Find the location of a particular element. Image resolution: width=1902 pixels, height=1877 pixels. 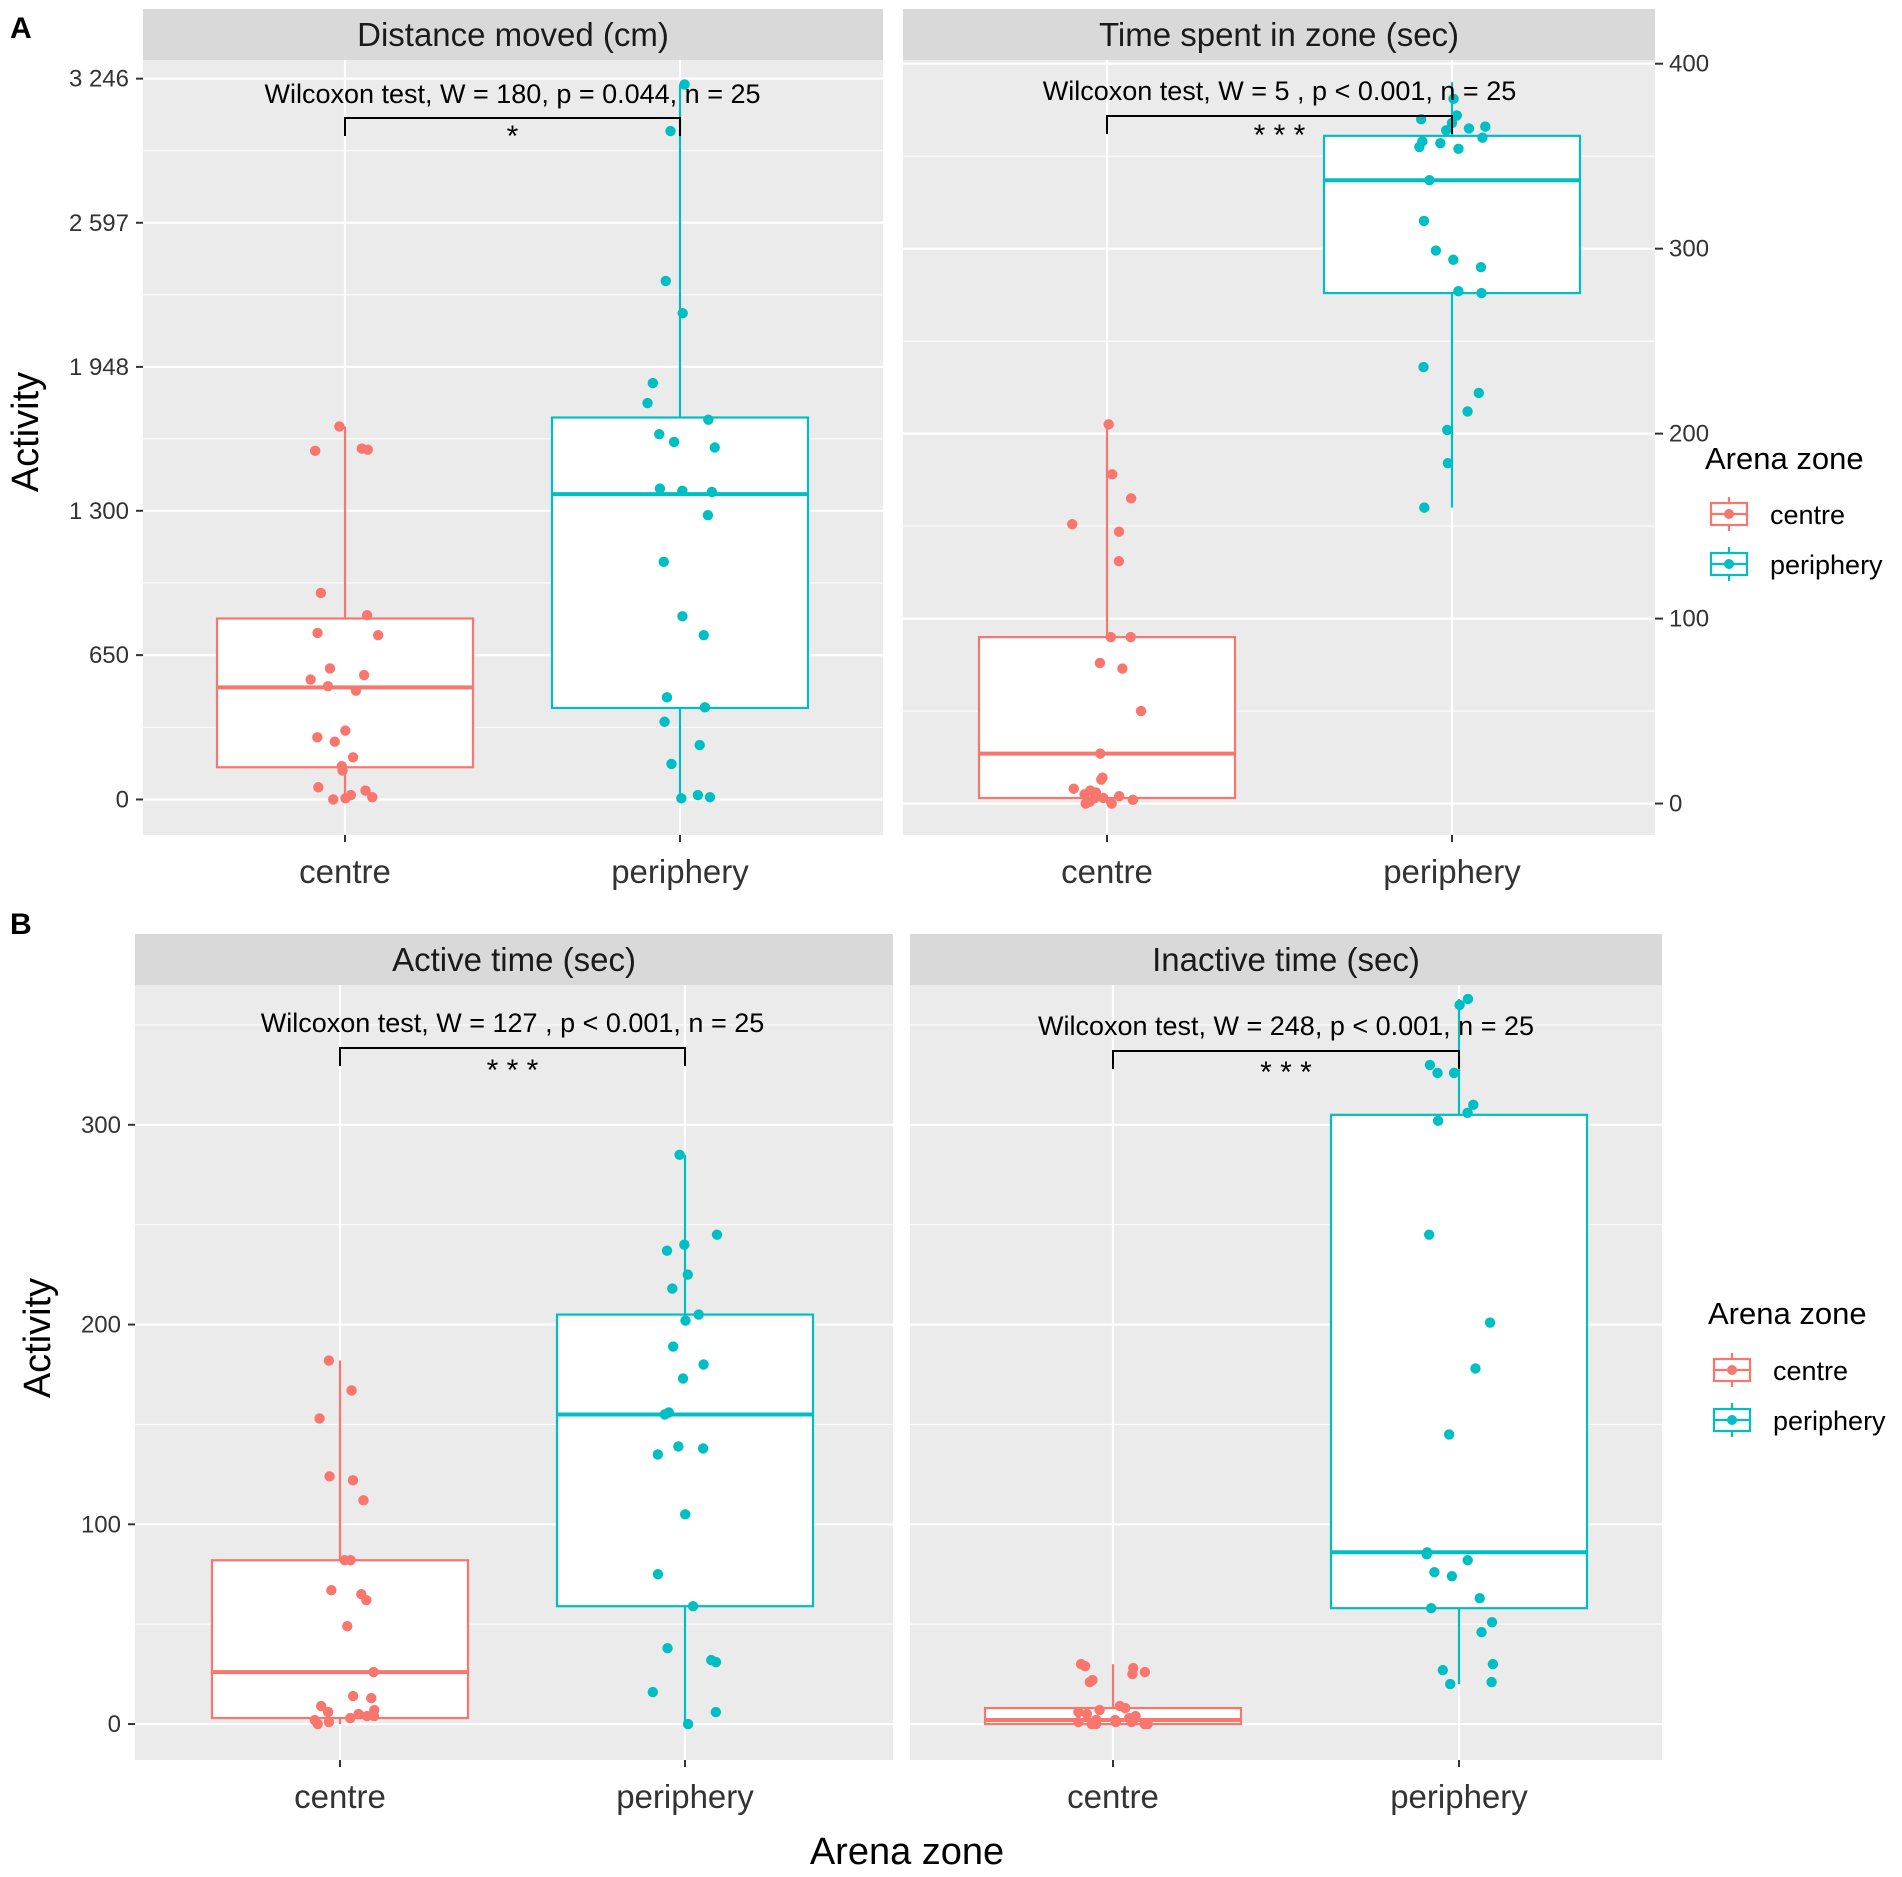

significance-stars: * is located at coordinates (513, 136).